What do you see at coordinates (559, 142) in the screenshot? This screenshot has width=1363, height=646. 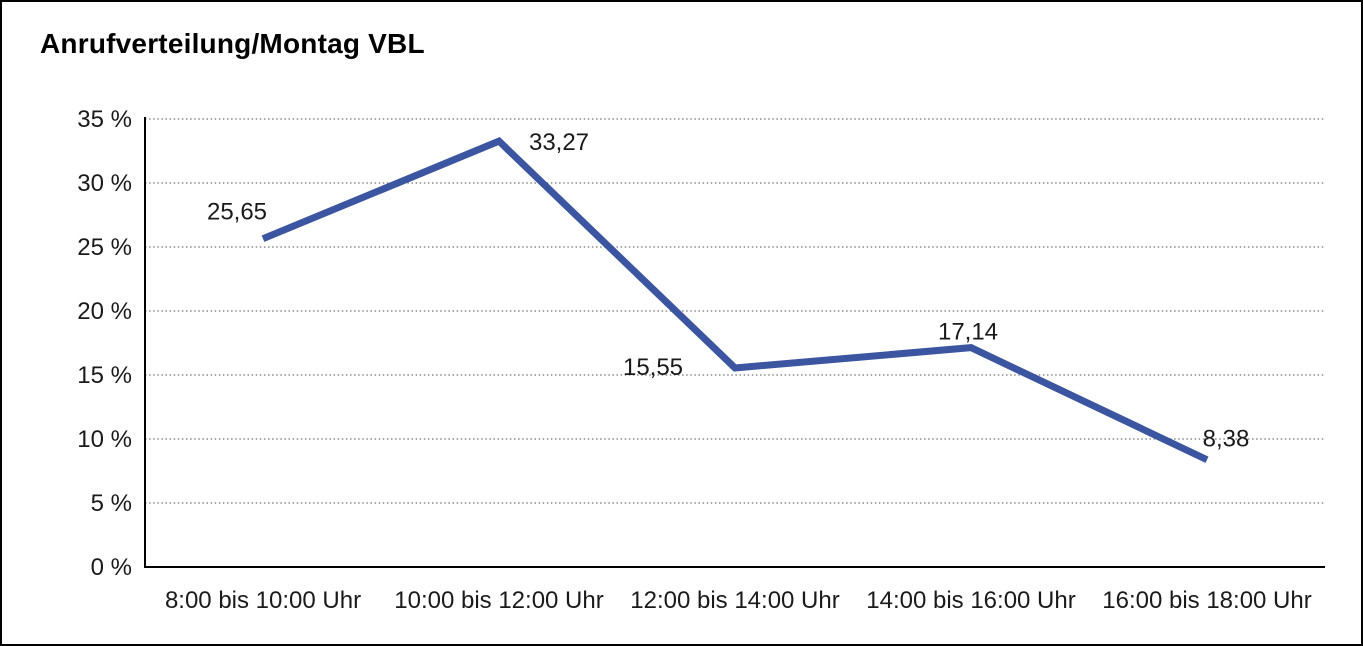 I see `data-point-label: 33,27` at bounding box center [559, 142].